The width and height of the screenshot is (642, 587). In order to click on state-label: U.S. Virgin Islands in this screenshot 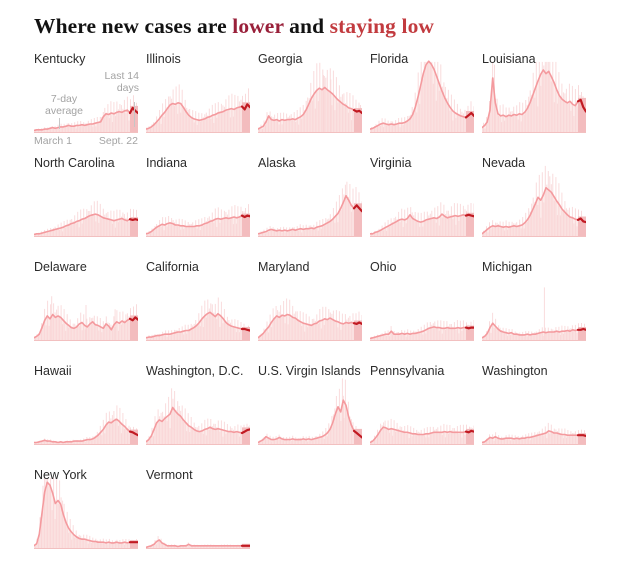, I will do `click(309, 370)`.